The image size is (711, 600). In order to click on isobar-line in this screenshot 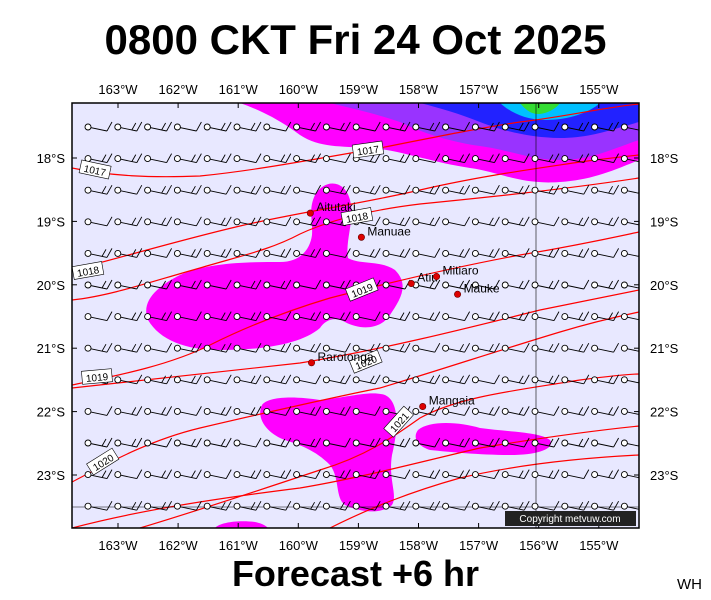, I will do `click(355, 339)`.